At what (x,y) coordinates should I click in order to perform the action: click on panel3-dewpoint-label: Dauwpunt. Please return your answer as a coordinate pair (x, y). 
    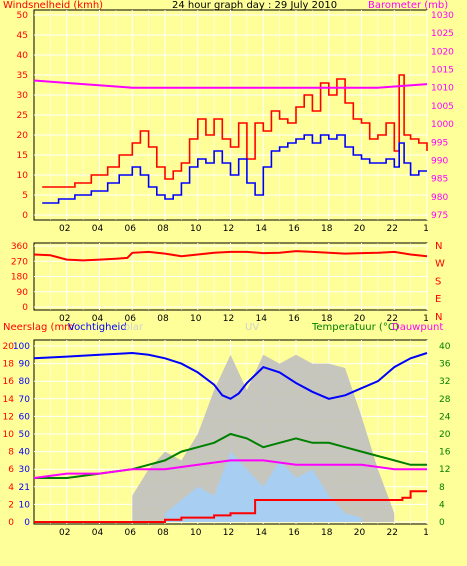
    Looking at the image, I should click on (417, 327).